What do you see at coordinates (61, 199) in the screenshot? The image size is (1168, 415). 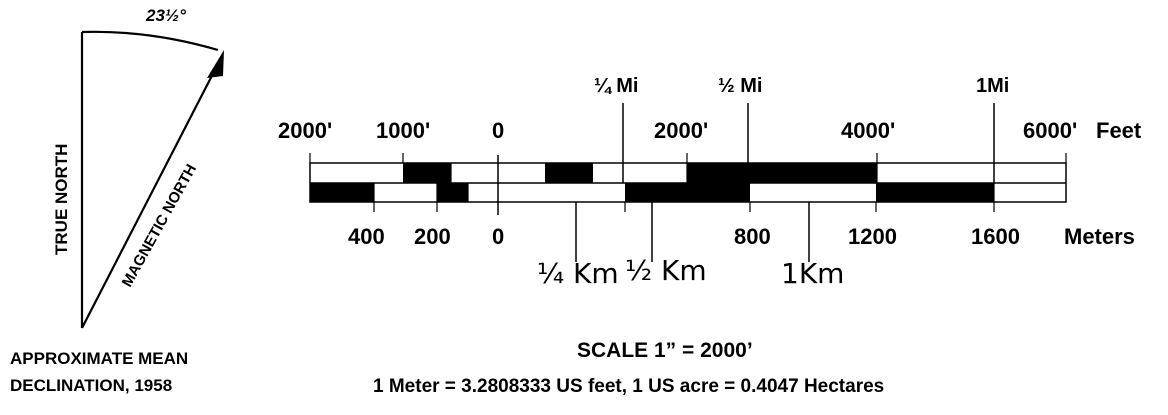 I see `true-north-label: TRUE NORTH` at bounding box center [61, 199].